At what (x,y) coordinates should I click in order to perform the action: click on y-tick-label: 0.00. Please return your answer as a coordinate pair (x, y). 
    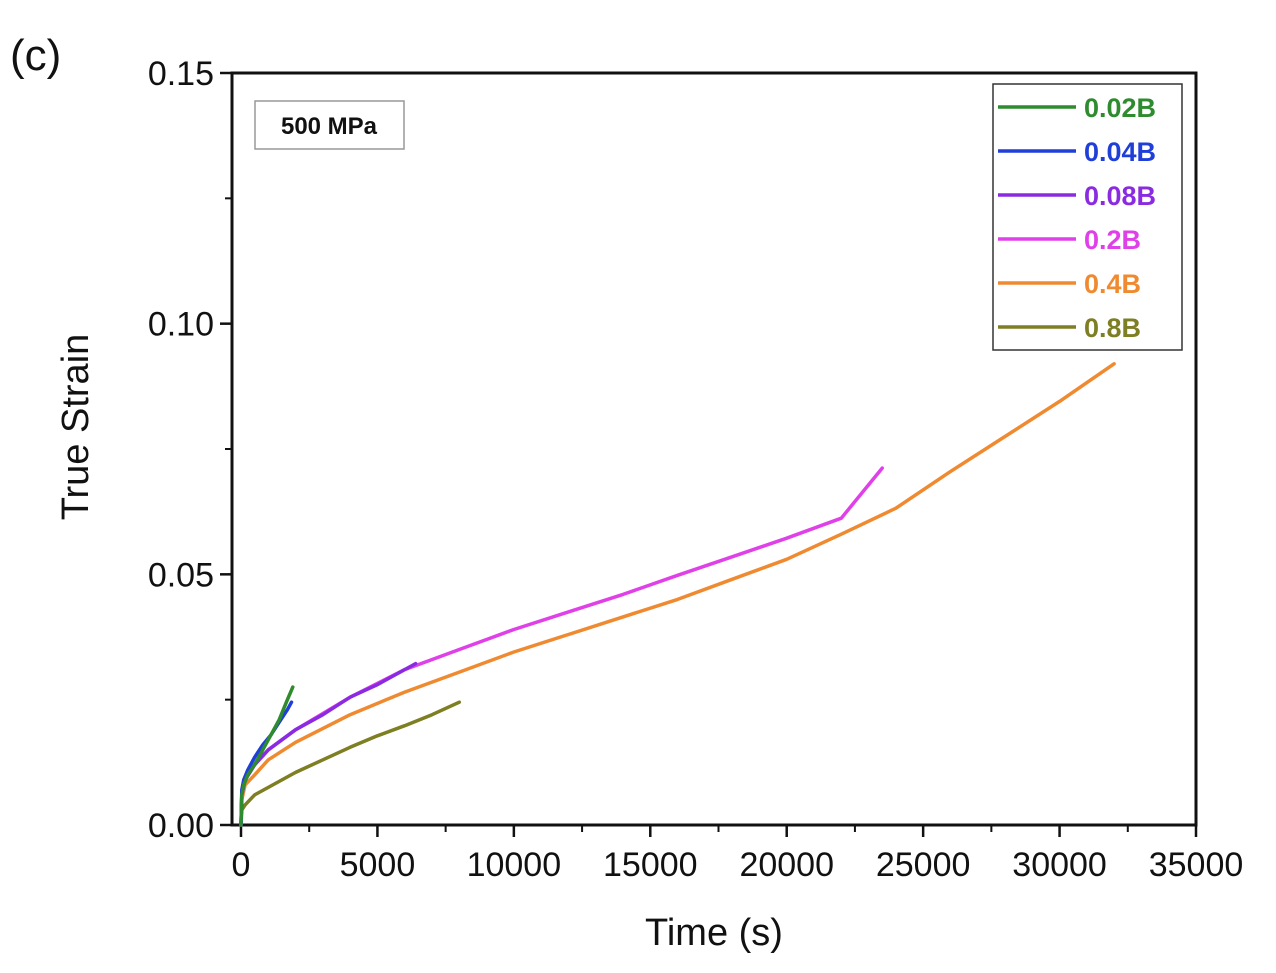
    Looking at the image, I should click on (181, 826).